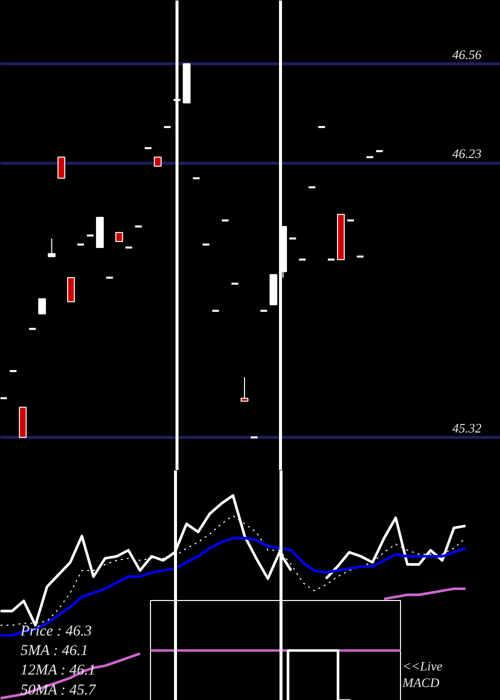 The image size is (500, 700). What do you see at coordinates (467, 428) in the screenshot?
I see `ref-line-label: 45.32` at bounding box center [467, 428].